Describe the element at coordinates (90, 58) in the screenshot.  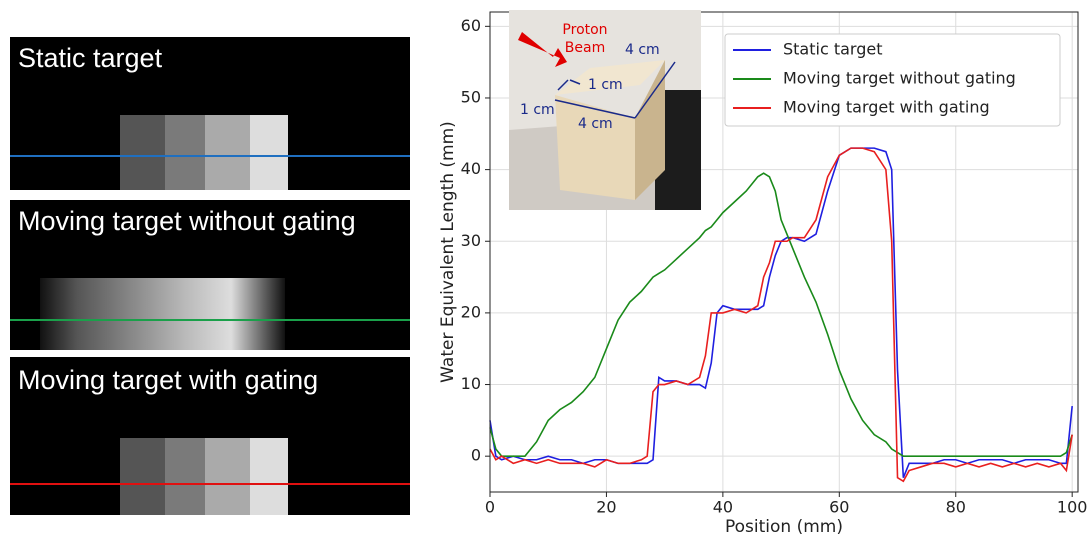
I see `panel-label: Static target` at that location.